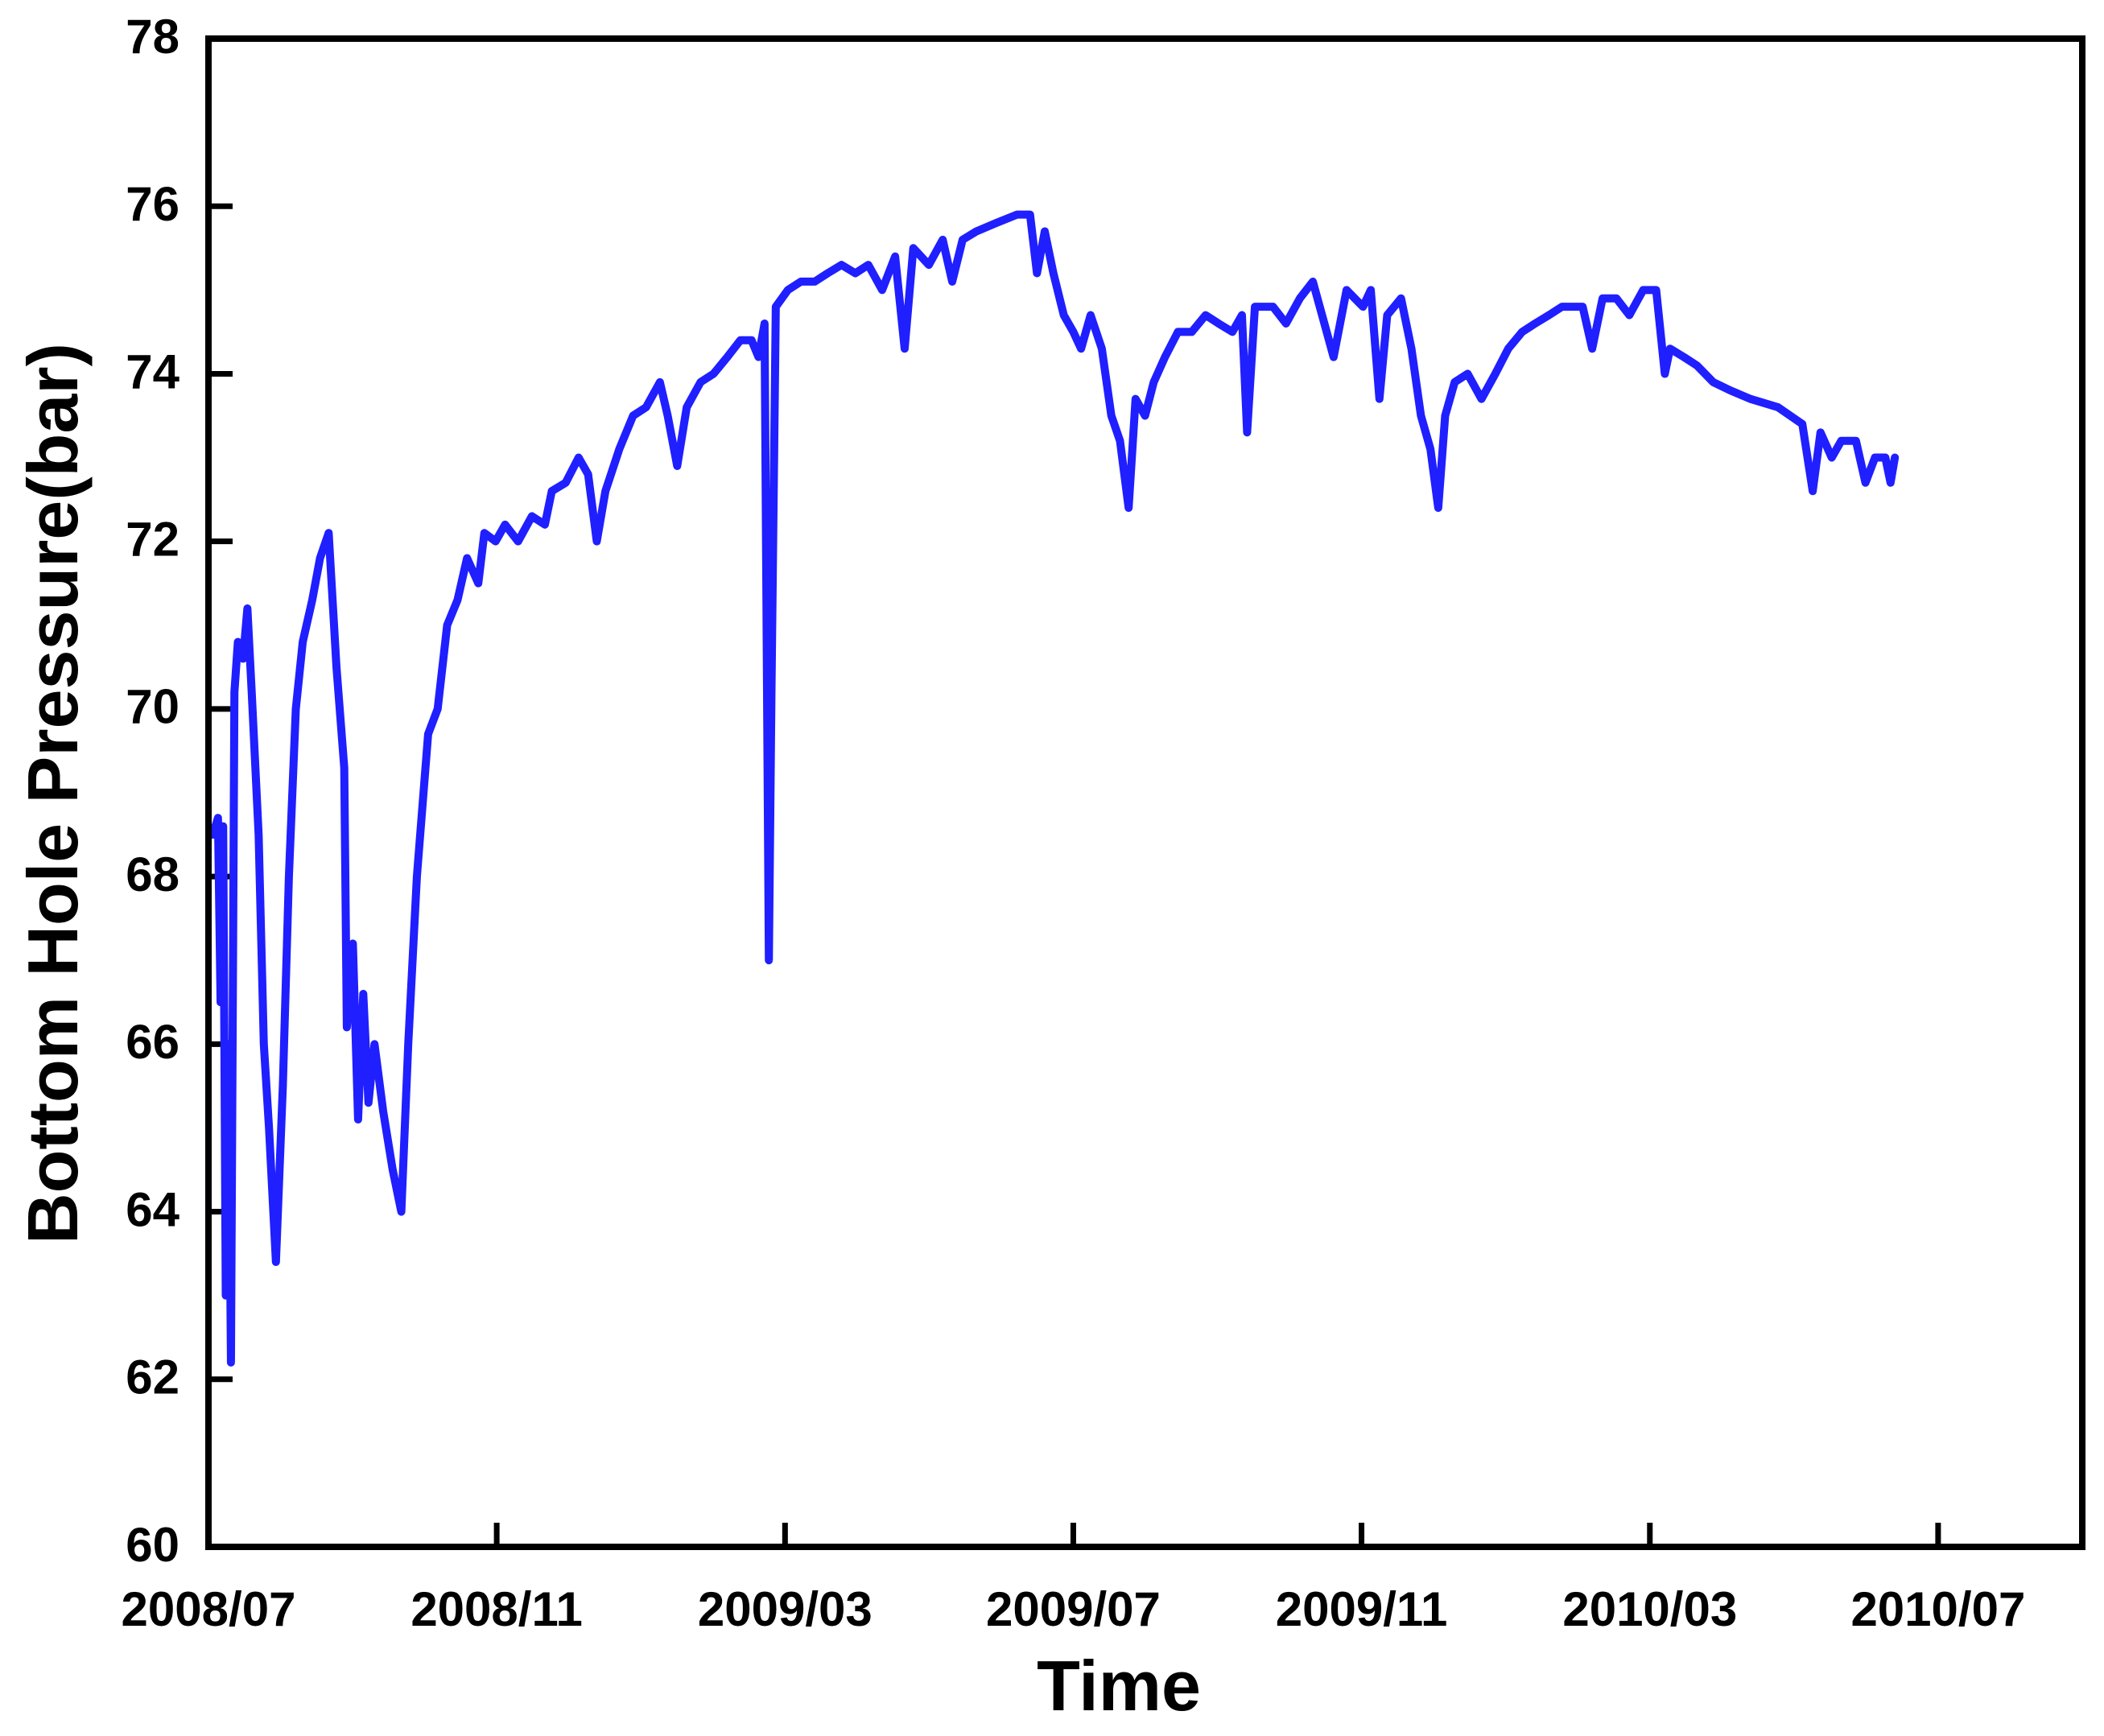 This screenshot has width=2104, height=1736. What do you see at coordinates (152, 540) in the screenshot?
I see `y-tick-label: 72` at bounding box center [152, 540].